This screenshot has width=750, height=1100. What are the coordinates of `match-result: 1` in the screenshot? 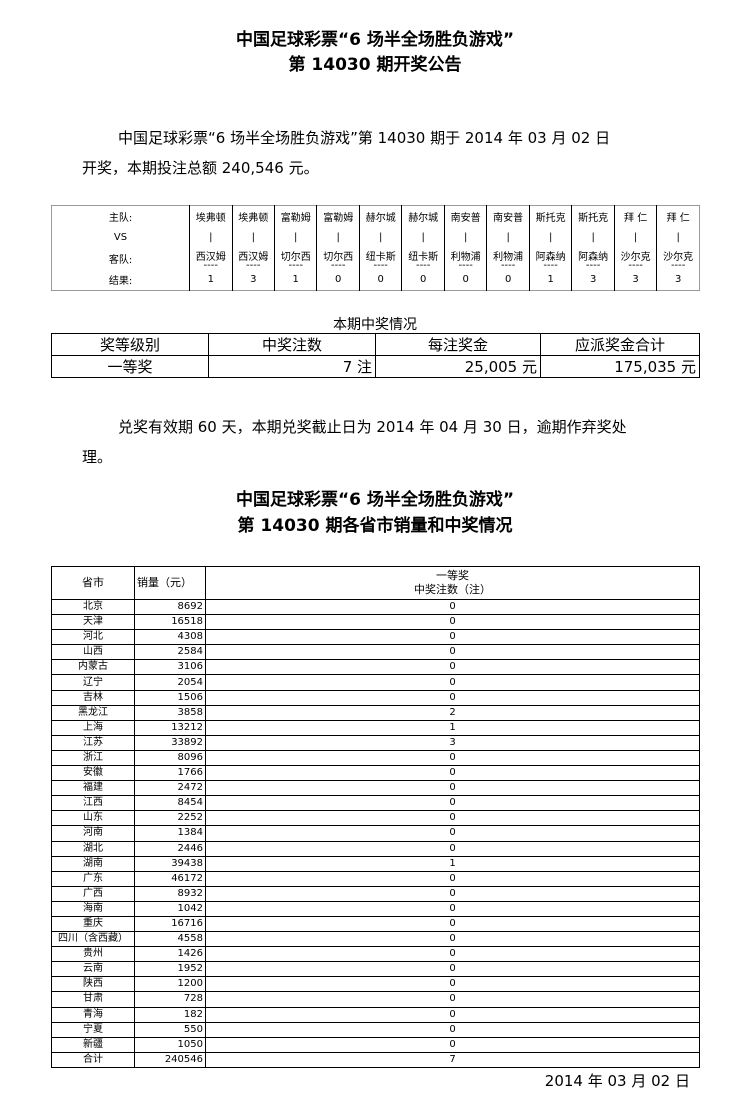 It's located at (211, 280).